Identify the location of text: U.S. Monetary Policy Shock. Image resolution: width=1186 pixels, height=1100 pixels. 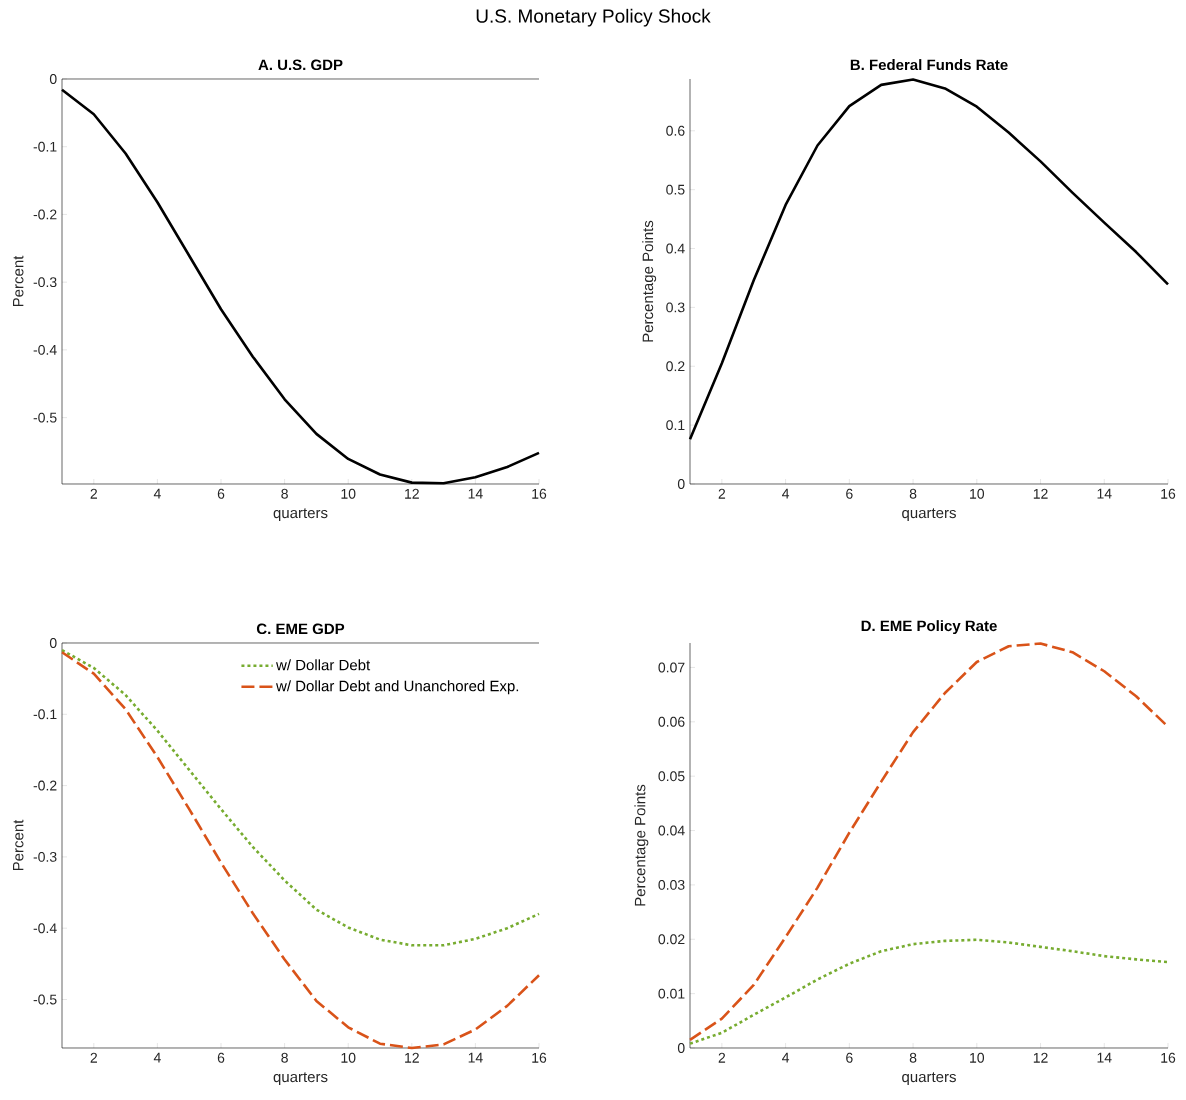
(593, 17).